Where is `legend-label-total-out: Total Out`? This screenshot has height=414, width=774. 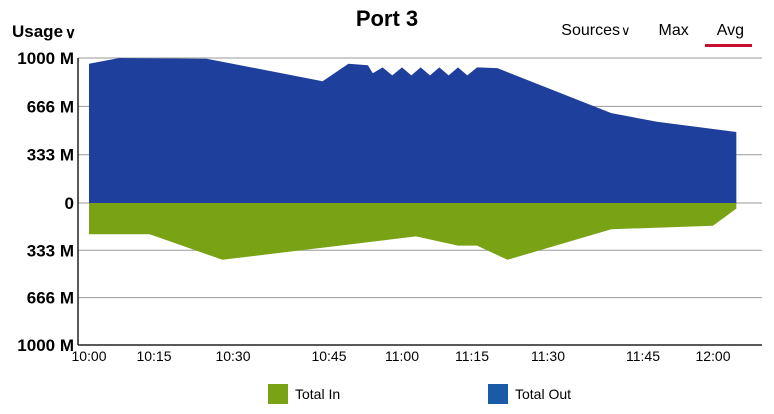
legend-label-total-out: Total Out is located at coordinates (543, 394).